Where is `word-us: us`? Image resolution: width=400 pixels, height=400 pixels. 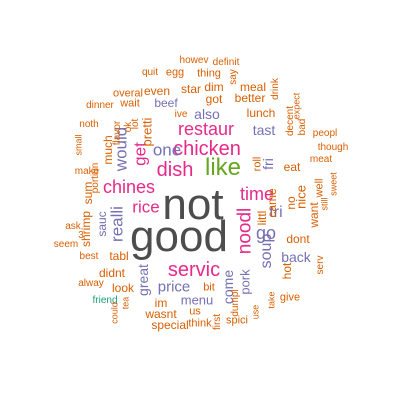
word-us: us is located at coordinates (195, 311).